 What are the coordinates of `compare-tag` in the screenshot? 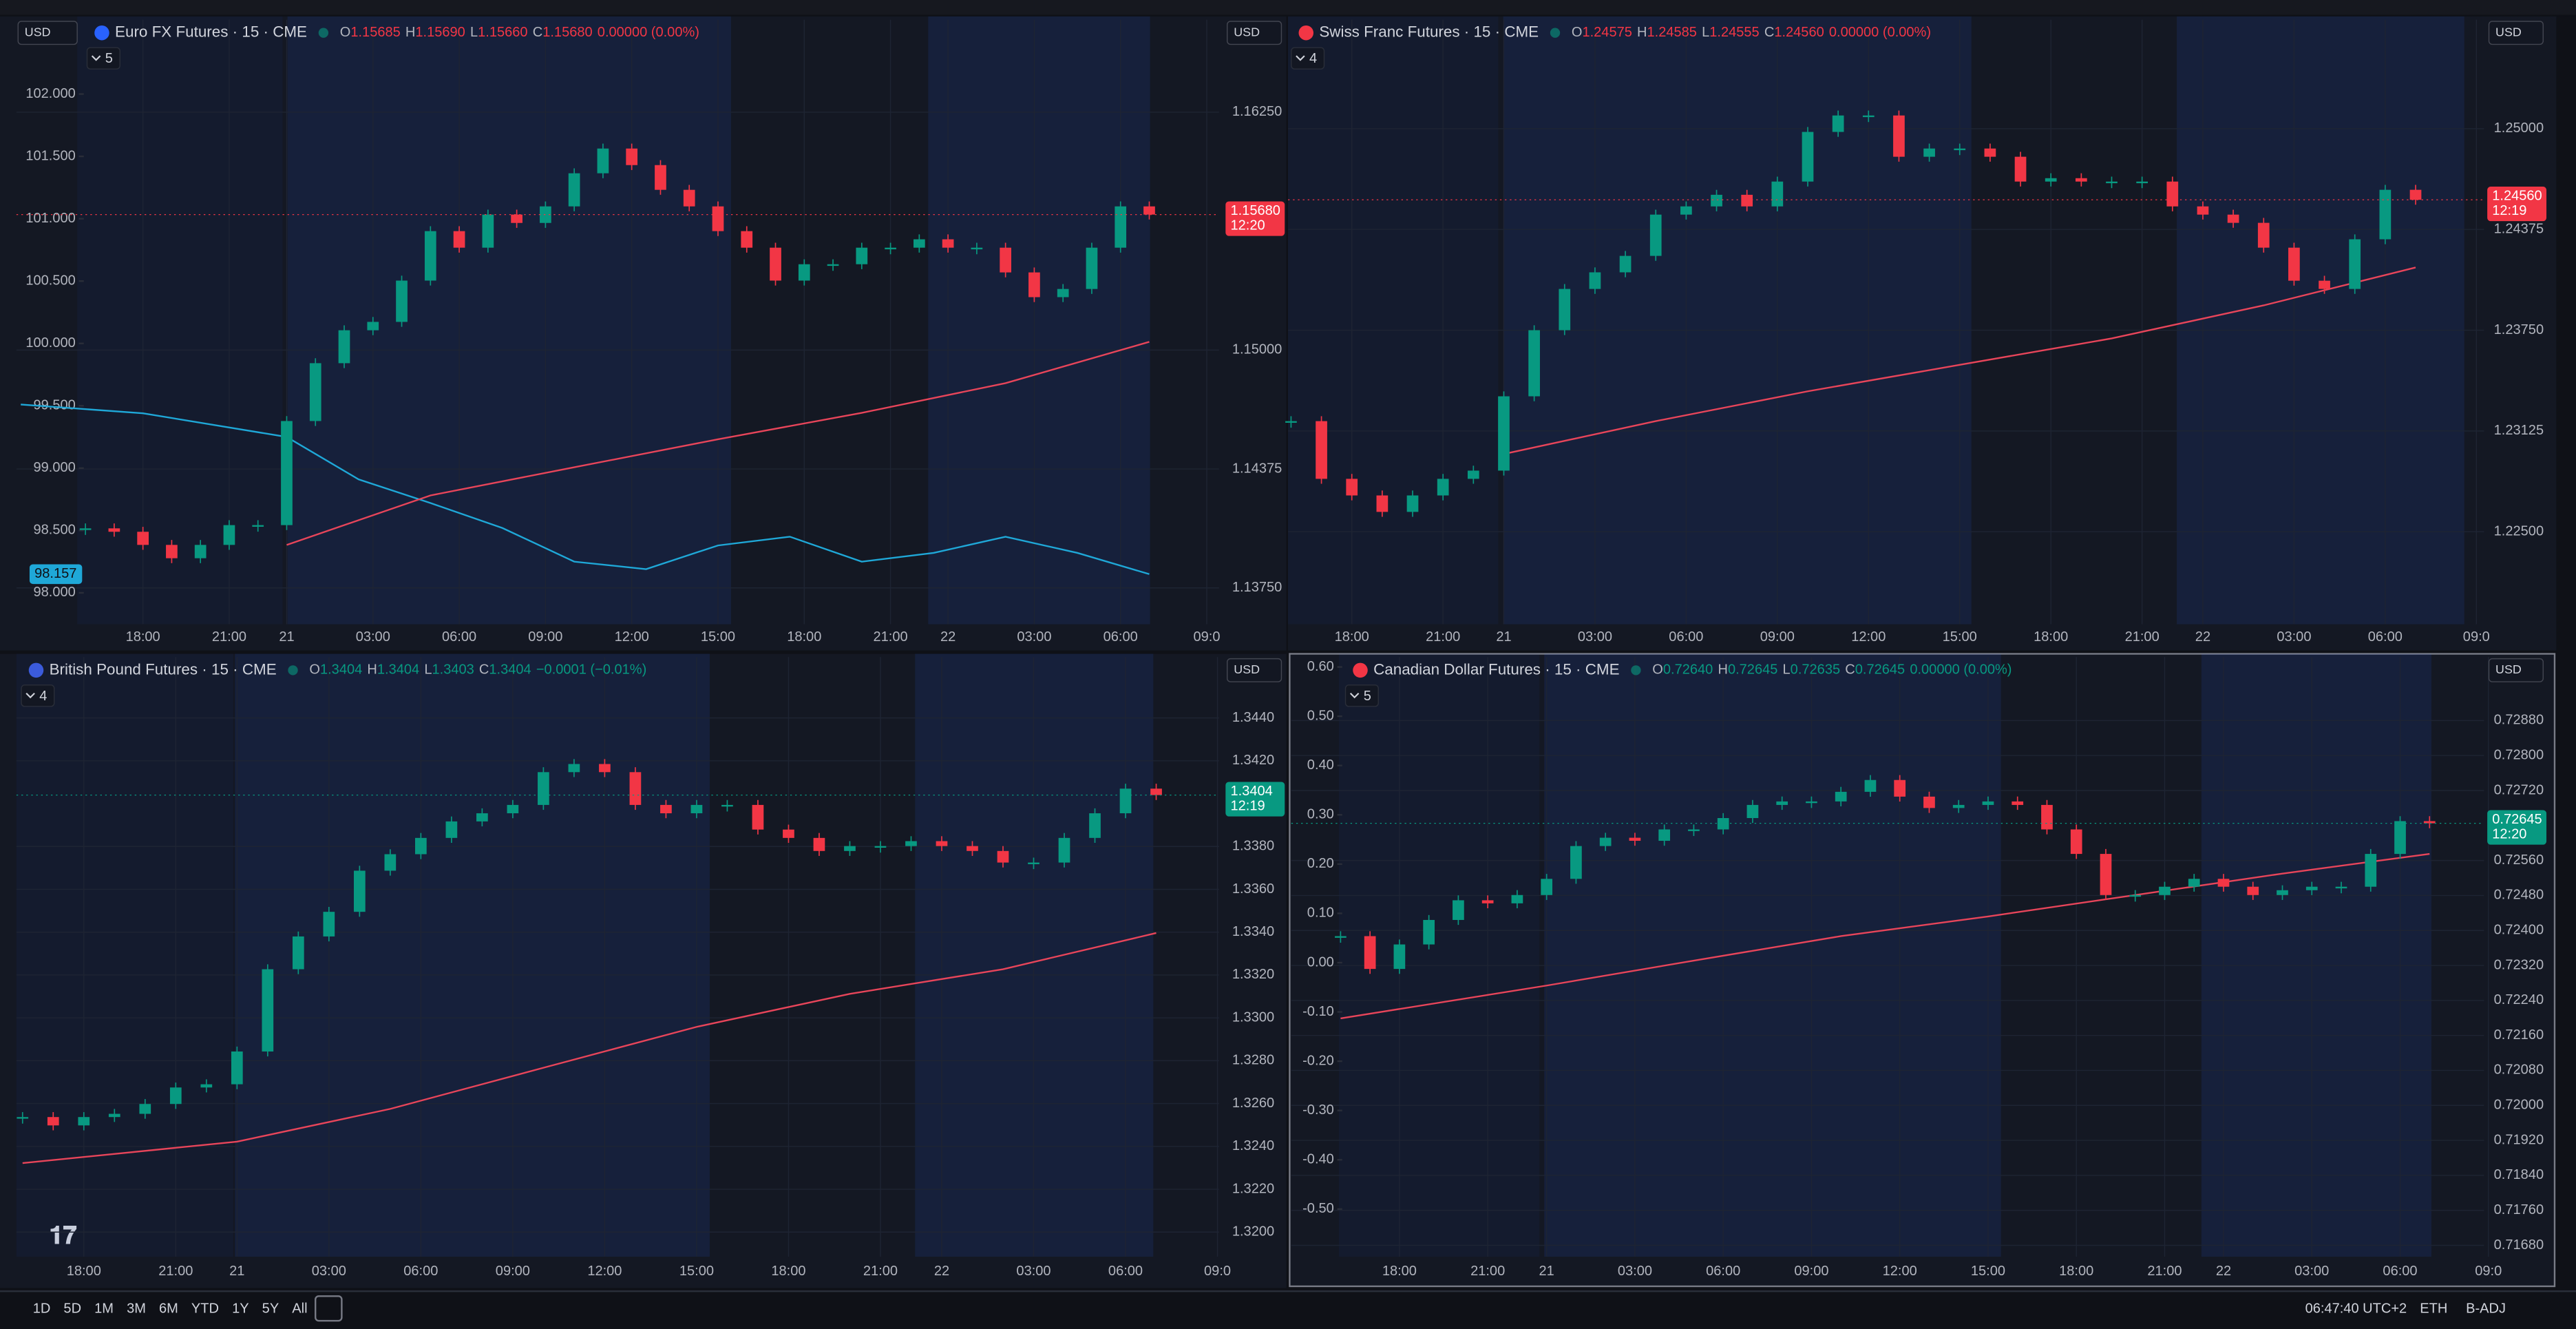 It's located at (56, 574).